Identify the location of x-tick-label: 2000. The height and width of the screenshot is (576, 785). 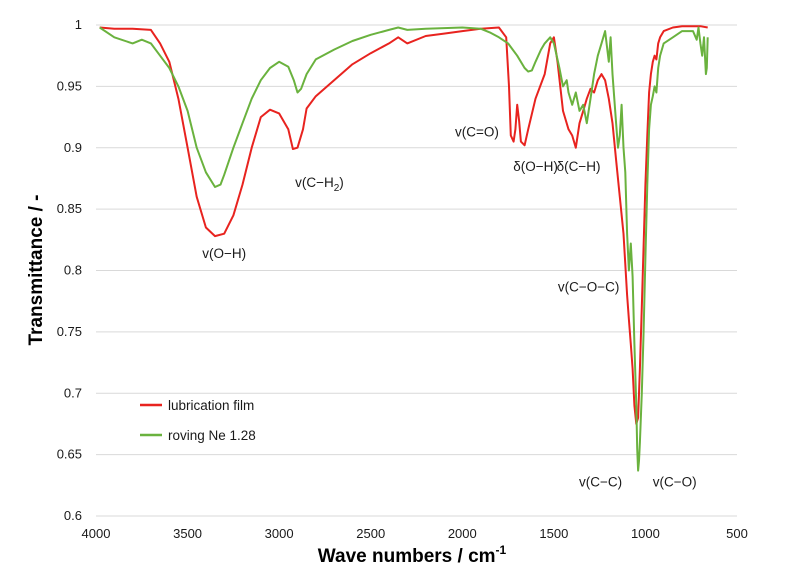
(462, 533).